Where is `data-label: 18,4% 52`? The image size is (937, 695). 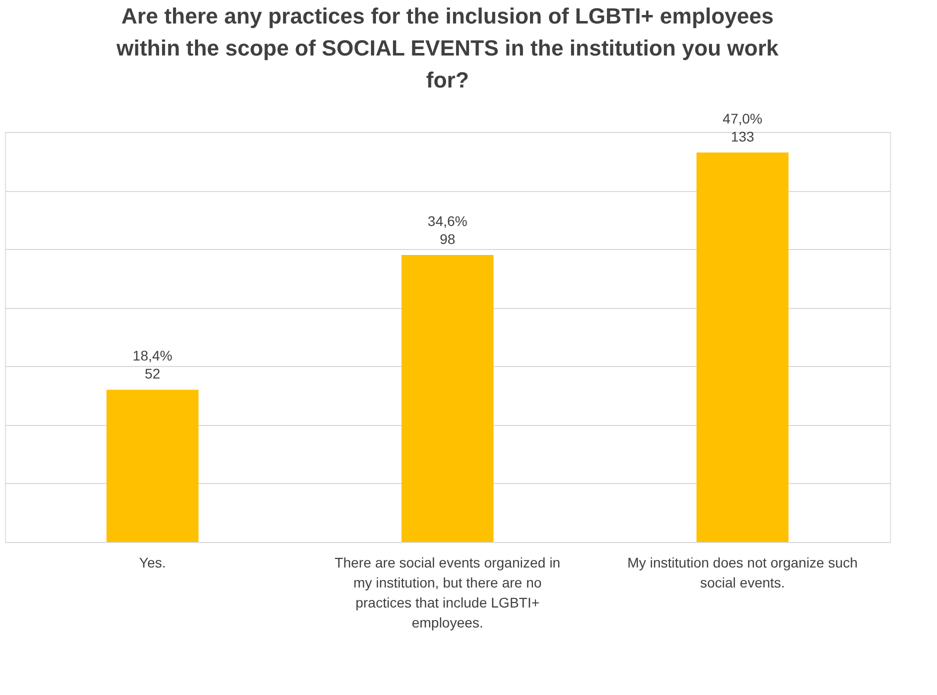 data-label: 18,4% 52 is located at coordinates (152, 365).